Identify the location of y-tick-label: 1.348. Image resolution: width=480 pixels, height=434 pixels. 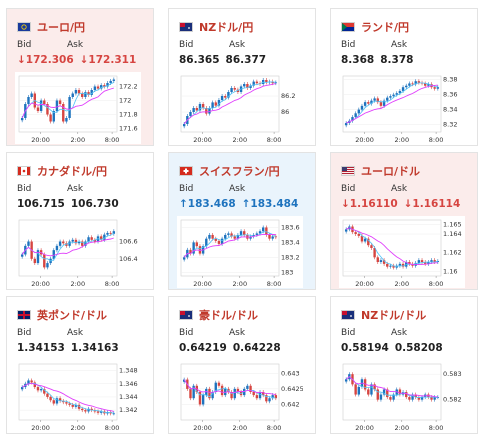
(128, 371).